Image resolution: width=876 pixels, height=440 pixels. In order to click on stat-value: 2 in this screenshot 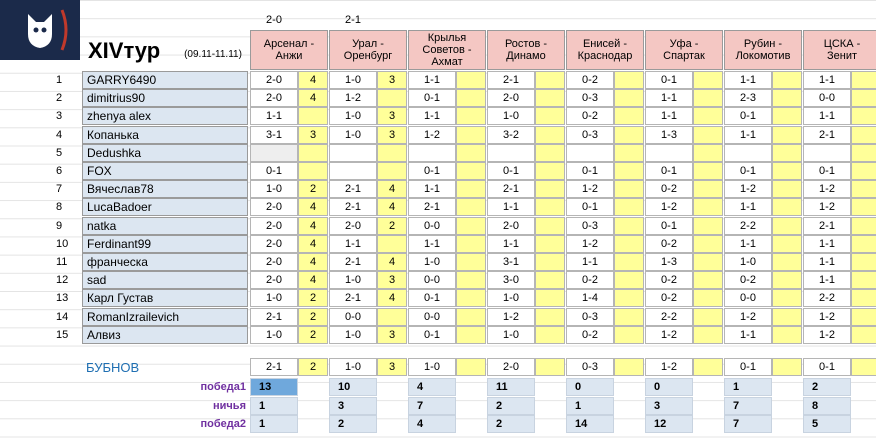, I will do `click(827, 387)`.